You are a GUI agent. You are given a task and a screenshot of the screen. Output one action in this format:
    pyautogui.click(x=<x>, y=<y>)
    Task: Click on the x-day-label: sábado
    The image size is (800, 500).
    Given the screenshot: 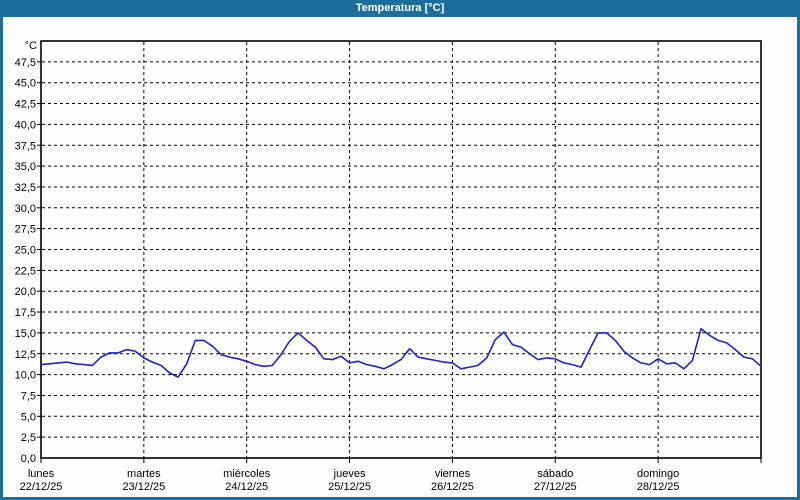 What is the action you would take?
    pyautogui.click(x=555, y=474)
    